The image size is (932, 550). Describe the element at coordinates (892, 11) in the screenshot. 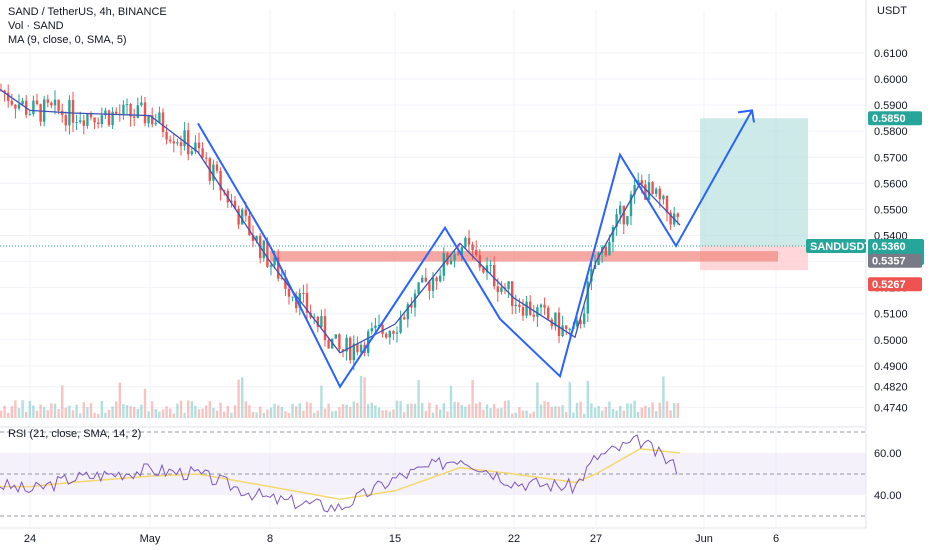

I see `currency-label: USDT` at that location.